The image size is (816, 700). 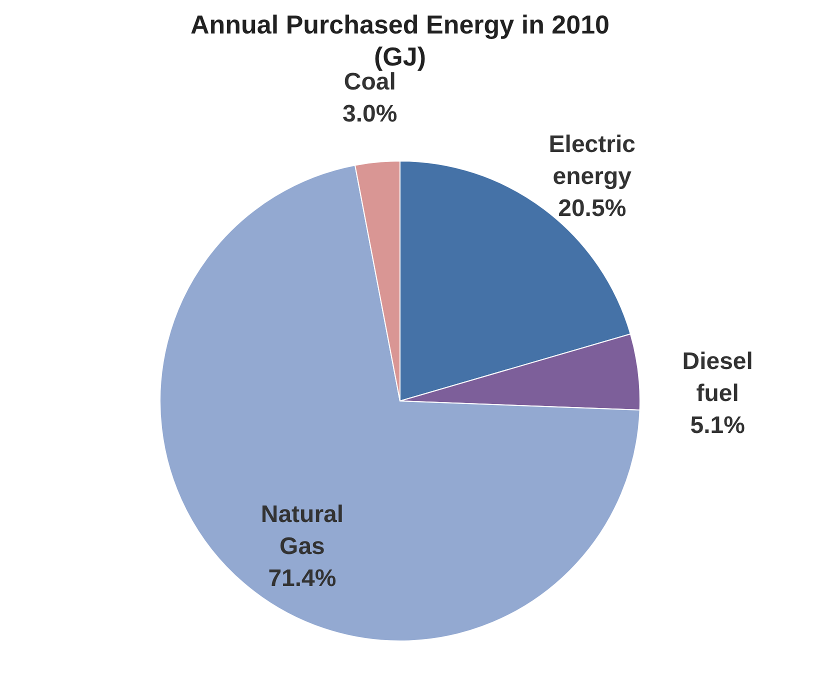 I want to click on data-label: 71.4%, so click(x=302, y=578).